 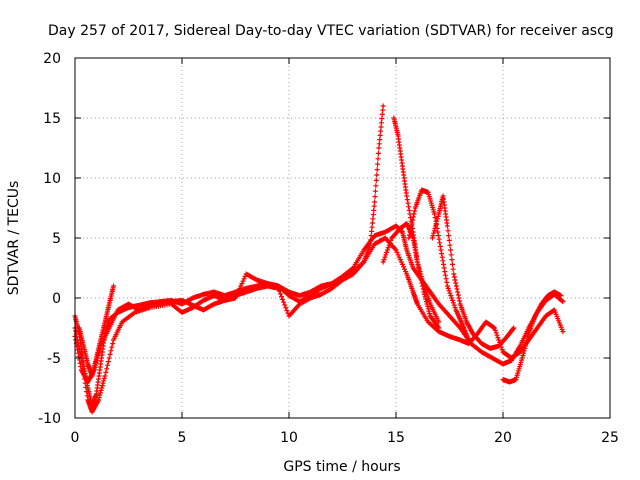 I want to click on x-tick-label: 15, so click(x=396, y=438).